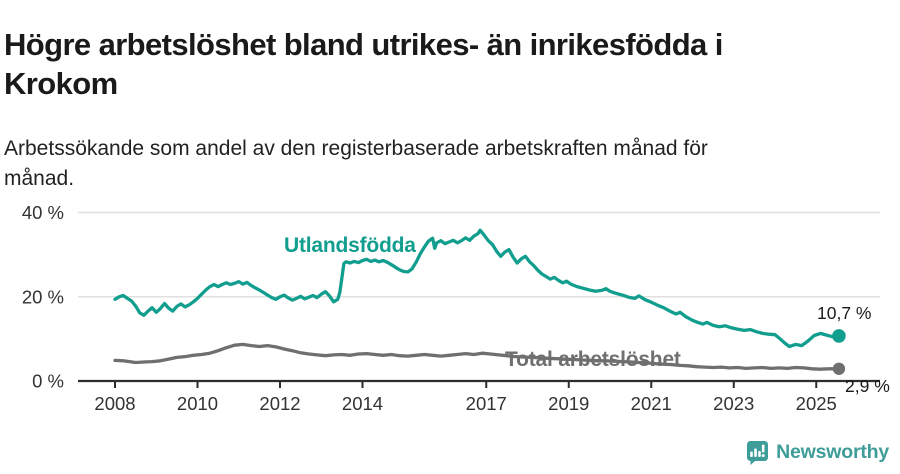 The width and height of the screenshot is (900, 474). I want to click on x-tick-label-2023: 2023, so click(733, 403).